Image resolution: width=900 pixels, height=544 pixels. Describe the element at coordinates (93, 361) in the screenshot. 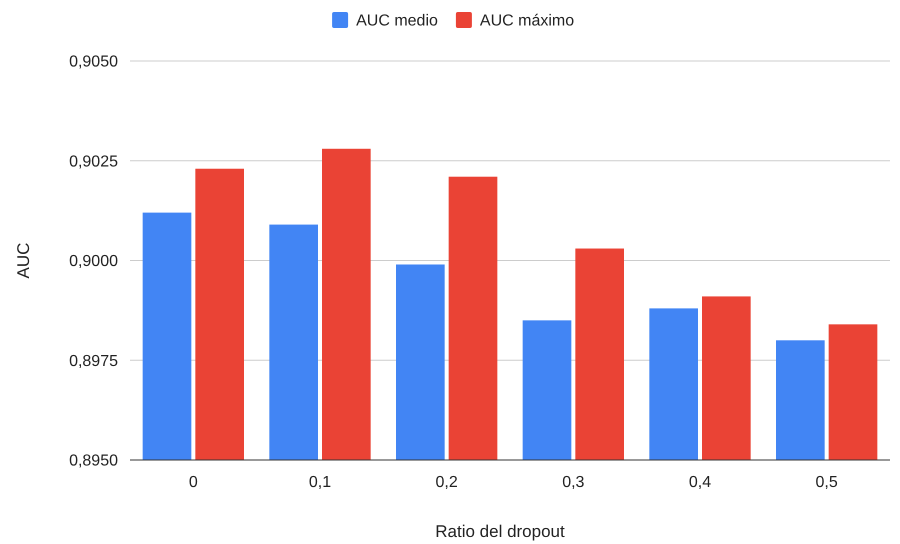

I see `y-tick-label: 0,8975` at that location.